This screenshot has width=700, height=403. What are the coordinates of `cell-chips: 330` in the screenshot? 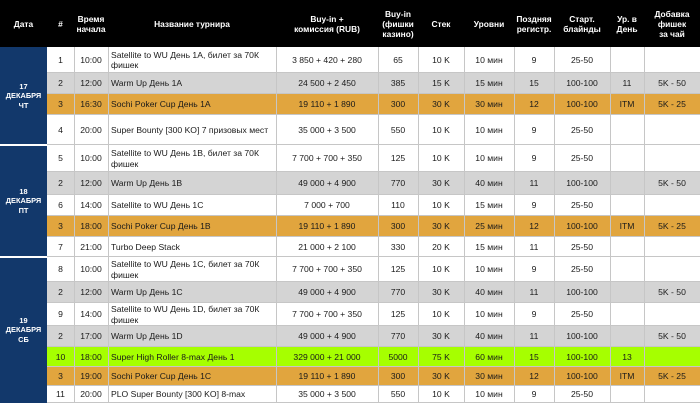 It's located at (398, 246).